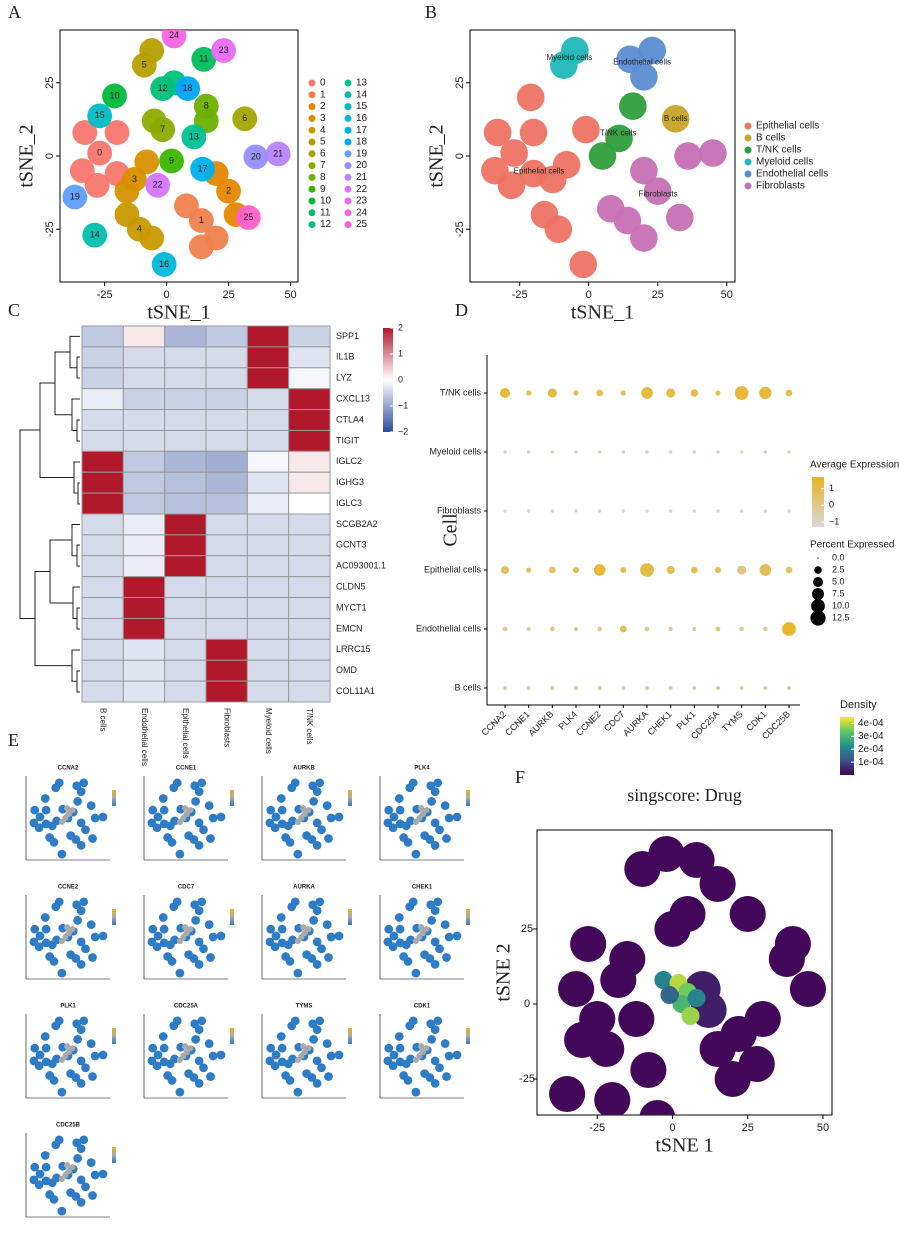  I want to click on y-tick-label: -25, so click(50, 229).